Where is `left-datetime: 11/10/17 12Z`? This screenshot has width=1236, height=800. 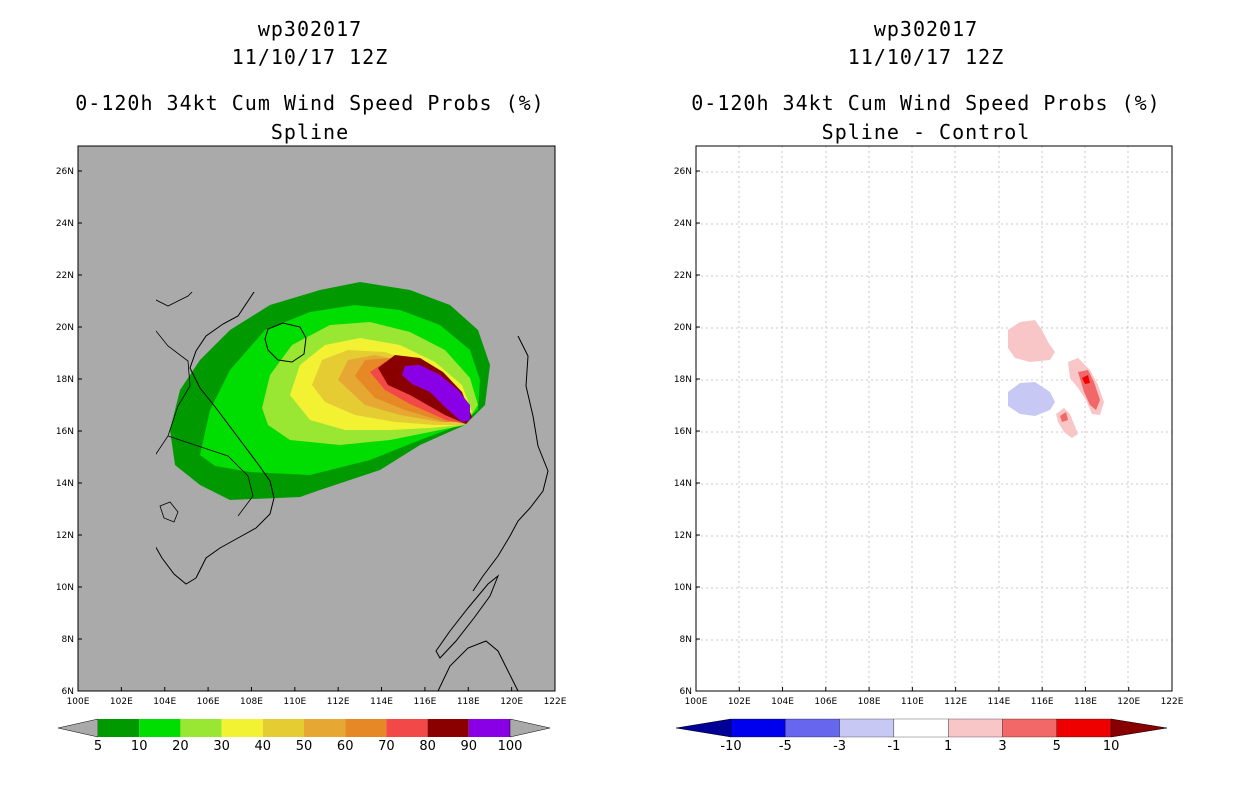
left-datetime: 11/10/17 12Z is located at coordinates (310, 57).